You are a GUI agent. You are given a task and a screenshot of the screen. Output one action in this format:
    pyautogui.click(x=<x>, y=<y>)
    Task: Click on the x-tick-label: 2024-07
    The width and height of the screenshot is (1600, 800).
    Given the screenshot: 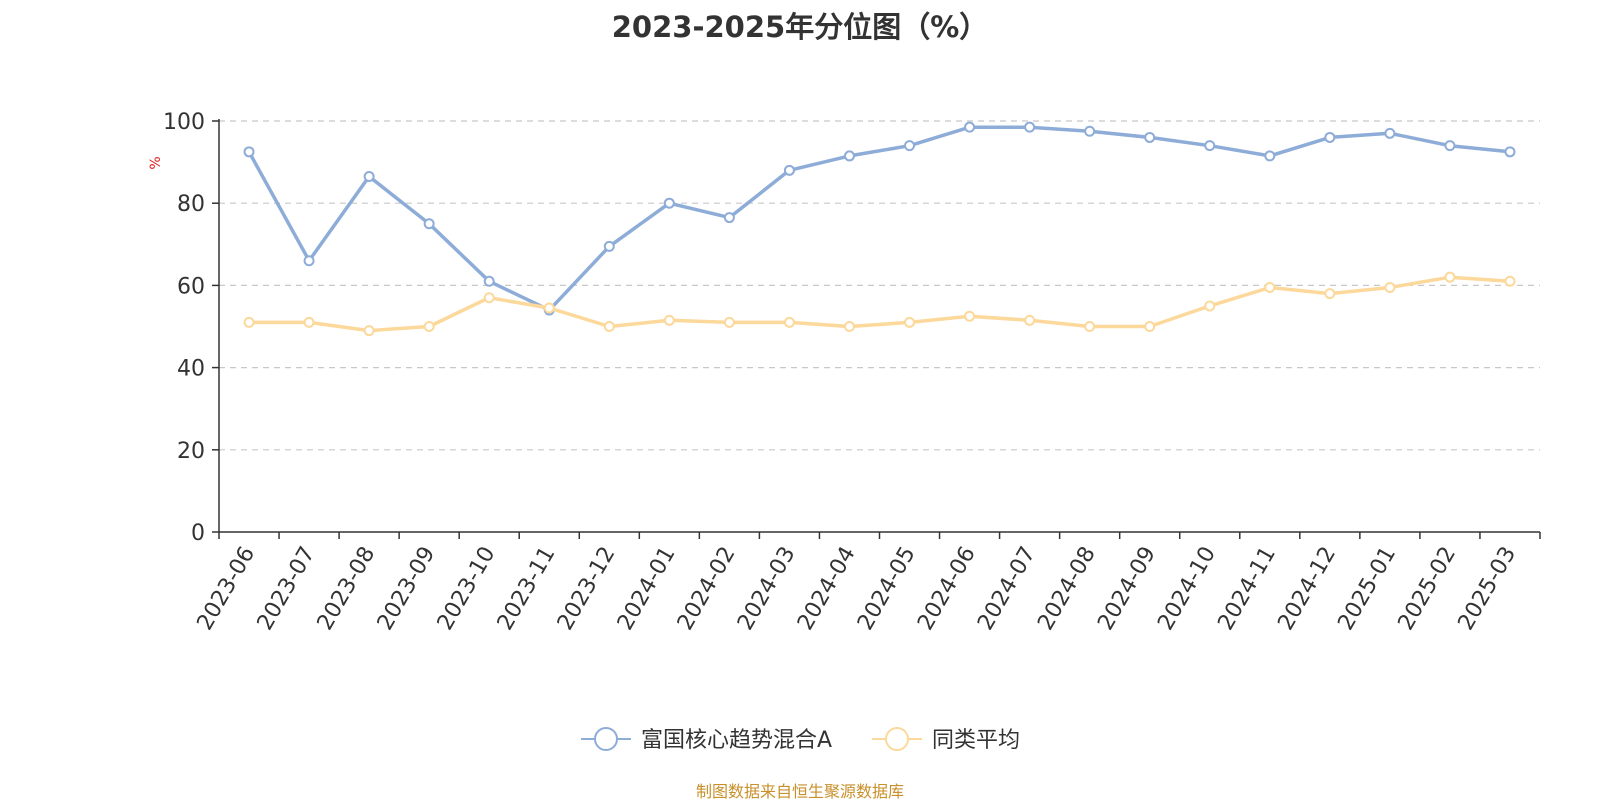 What is the action you would take?
    pyautogui.click(x=1007, y=589)
    